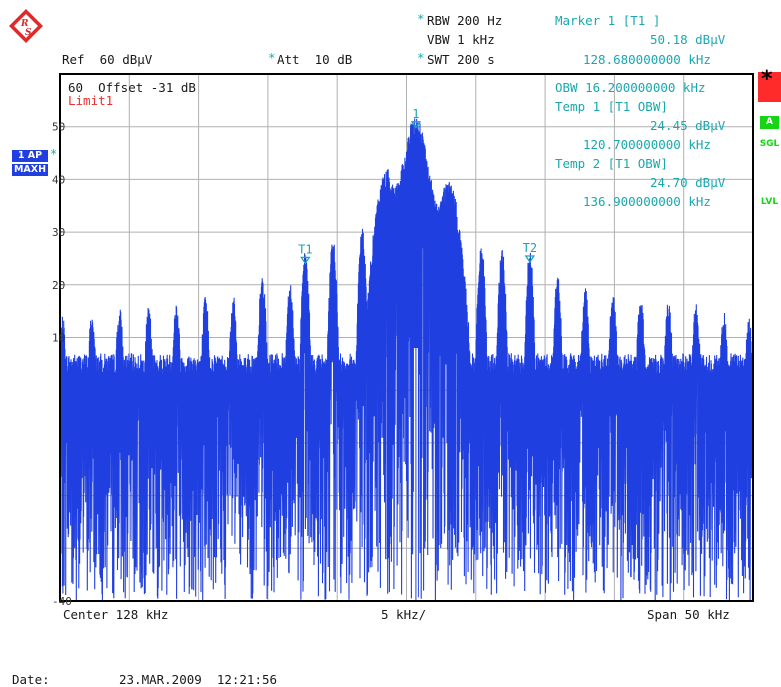 Image resolution: width=781 pixels, height=687 pixels. Describe the element at coordinates (272, 57) in the screenshot. I see `att-star: *` at that location.